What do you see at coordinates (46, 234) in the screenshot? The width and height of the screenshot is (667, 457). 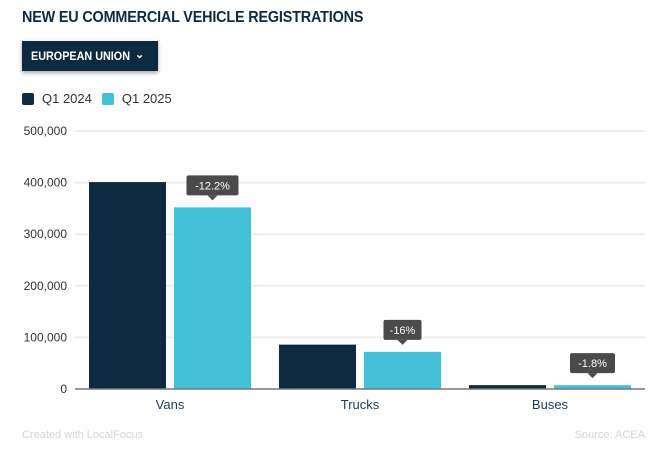 I see `y-tick-label: 300,000` at bounding box center [46, 234].